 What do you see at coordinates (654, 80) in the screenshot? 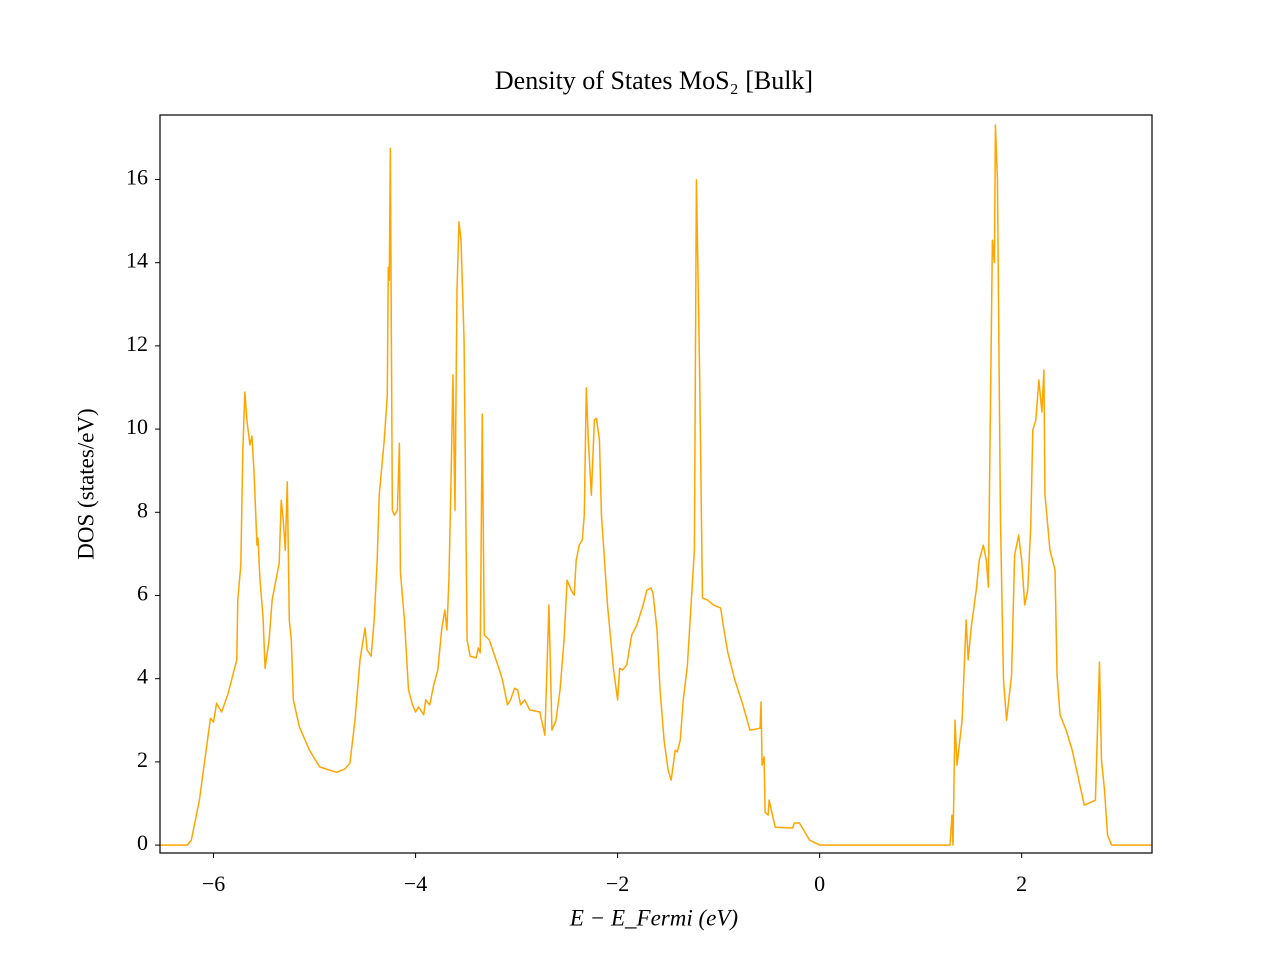
I see `chart-title: Density of States MoS₂ [Bulk]` at bounding box center [654, 80].